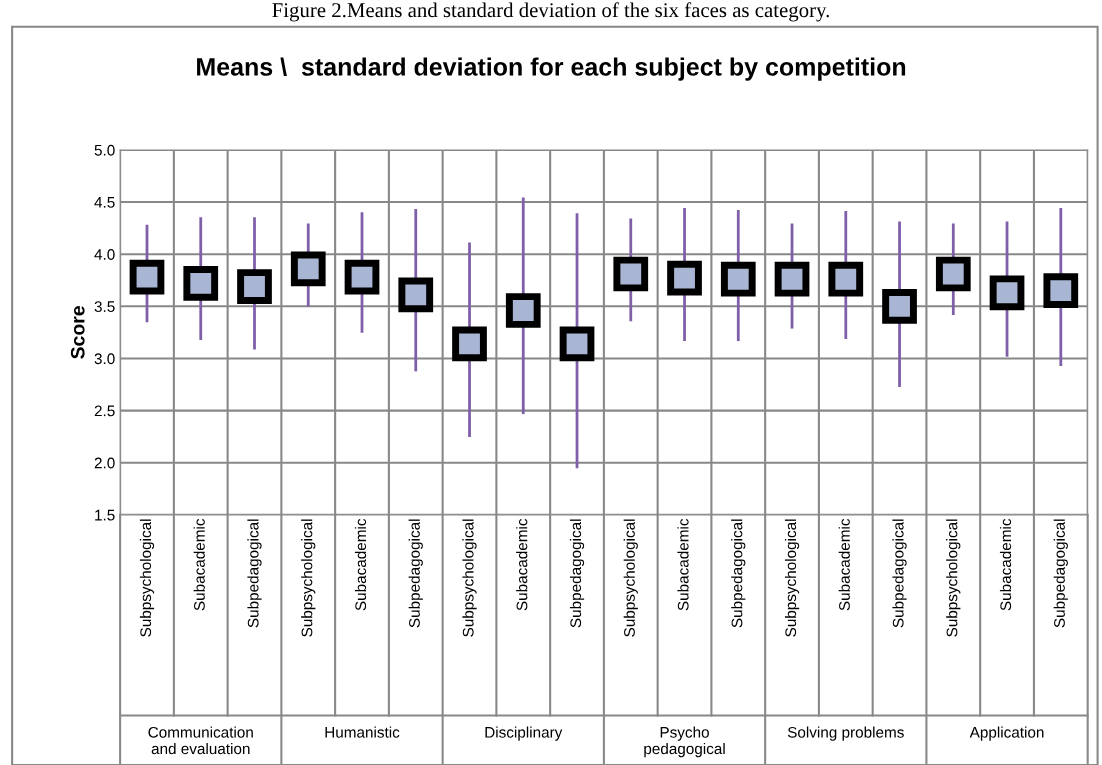 Image resolution: width=1102 pixels, height=765 pixels. Describe the element at coordinates (104, 463) in the screenshot. I see `y-tick-label: 2.0` at that location.